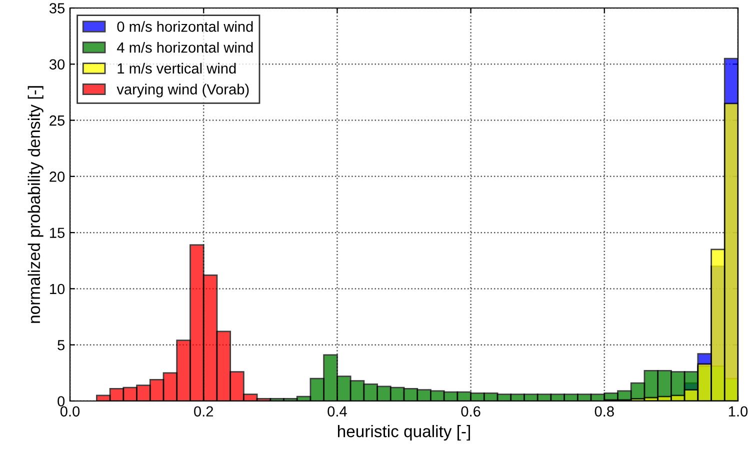  Describe the element at coordinates (57, 289) in the screenshot. I see `y-tick-label: 10` at that location.